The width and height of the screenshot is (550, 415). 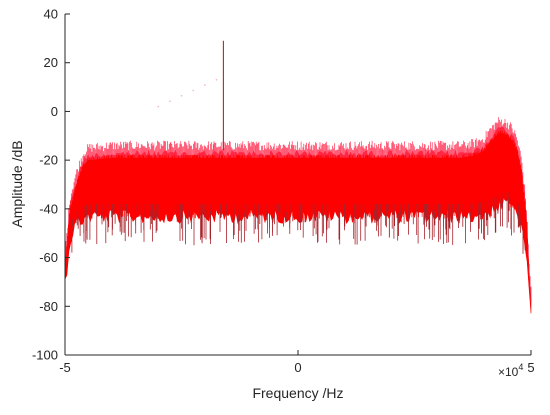 What do you see at coordinates (54, 111) in the screenshot?
I see `y-tick-label: 0` at bounding box center [54, 111].